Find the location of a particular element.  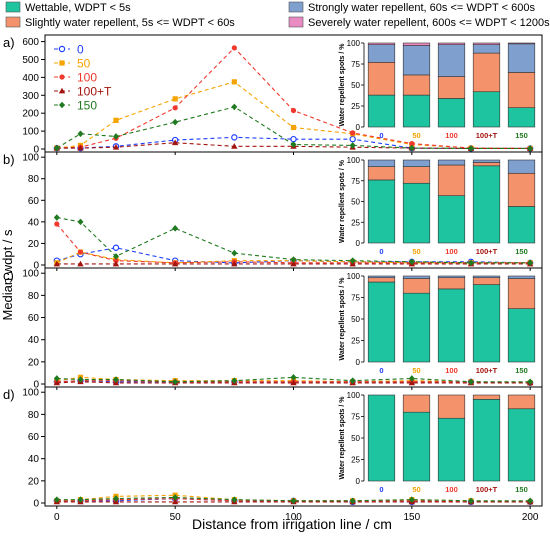

series-100+T is located at coordinates (293, 382).